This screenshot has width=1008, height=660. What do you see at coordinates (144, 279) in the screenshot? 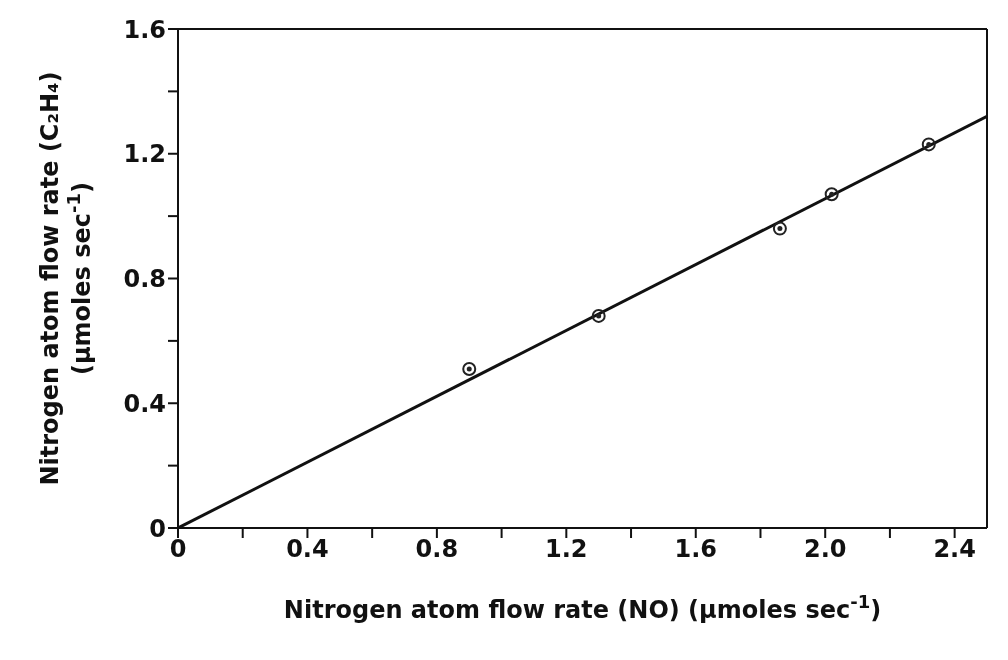
I see `y-tick-label: 0.8` at bounding box center [144, 279].